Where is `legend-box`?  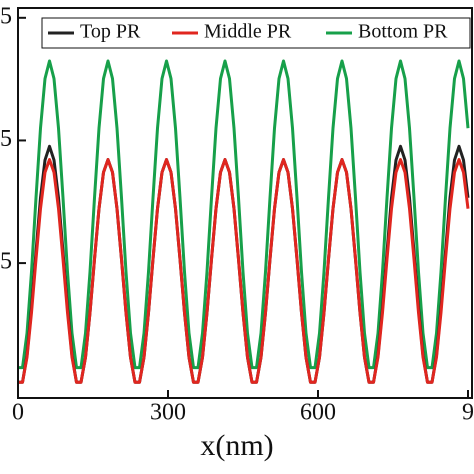 legend-box is located at coordinates (256, 33).